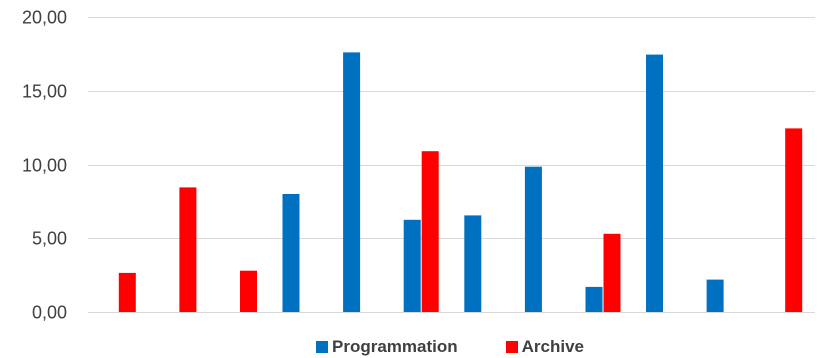 The height and width of the screenshot is (358, 823). I want to click on y-tick-label: 15,00, so click(44, 92).